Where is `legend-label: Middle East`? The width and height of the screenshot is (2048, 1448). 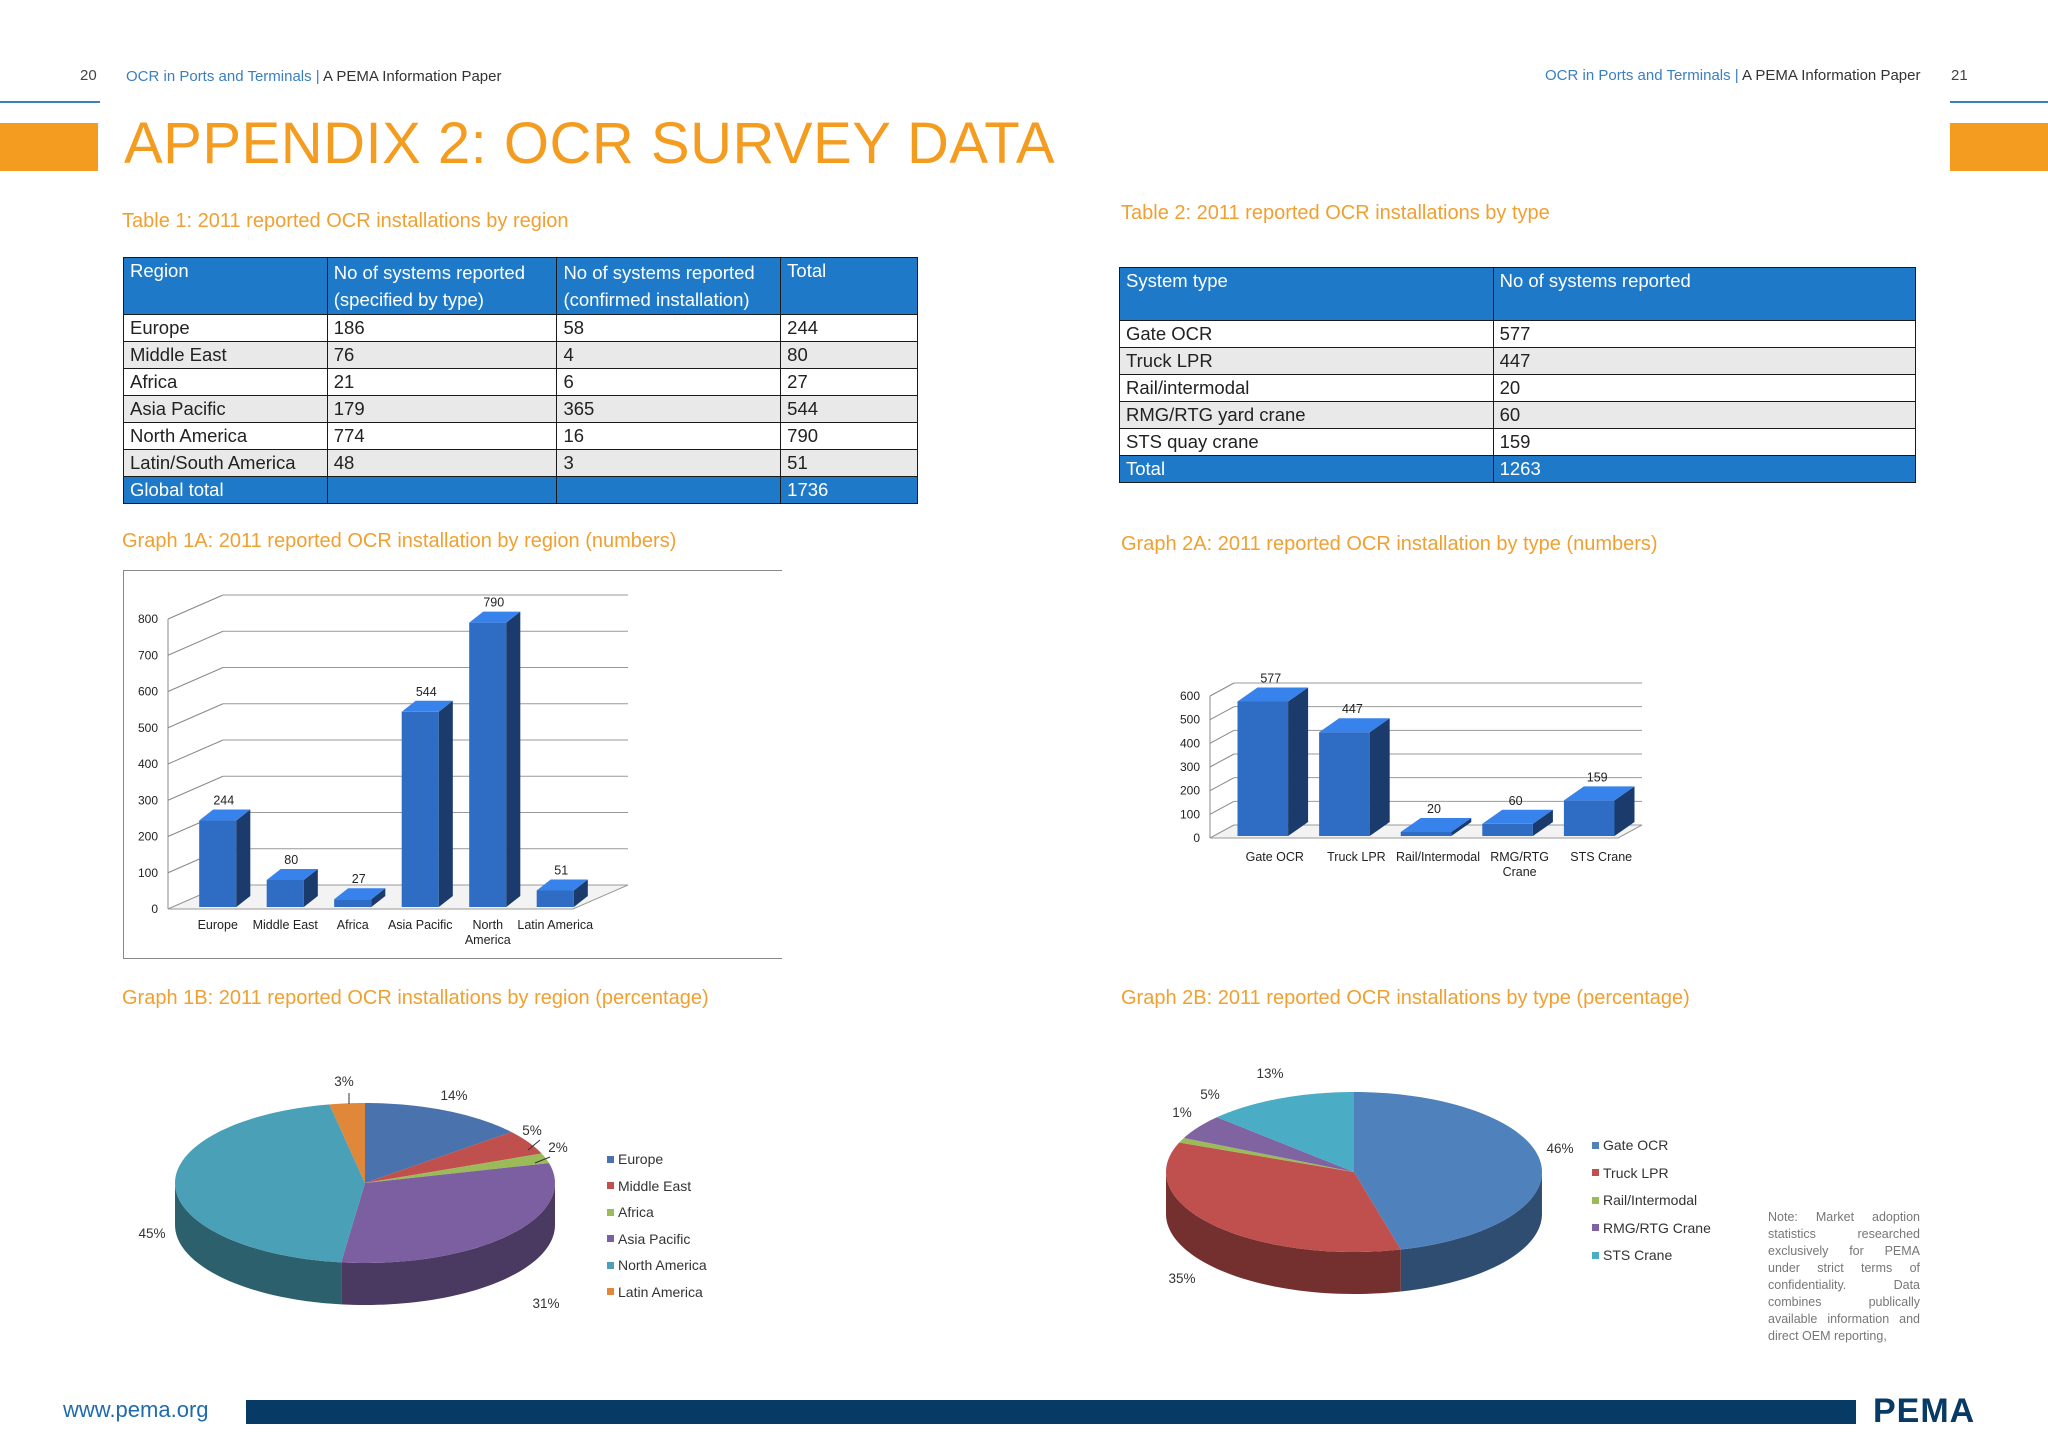
legend-label: Middle East is located at coordinates (655, 1185).